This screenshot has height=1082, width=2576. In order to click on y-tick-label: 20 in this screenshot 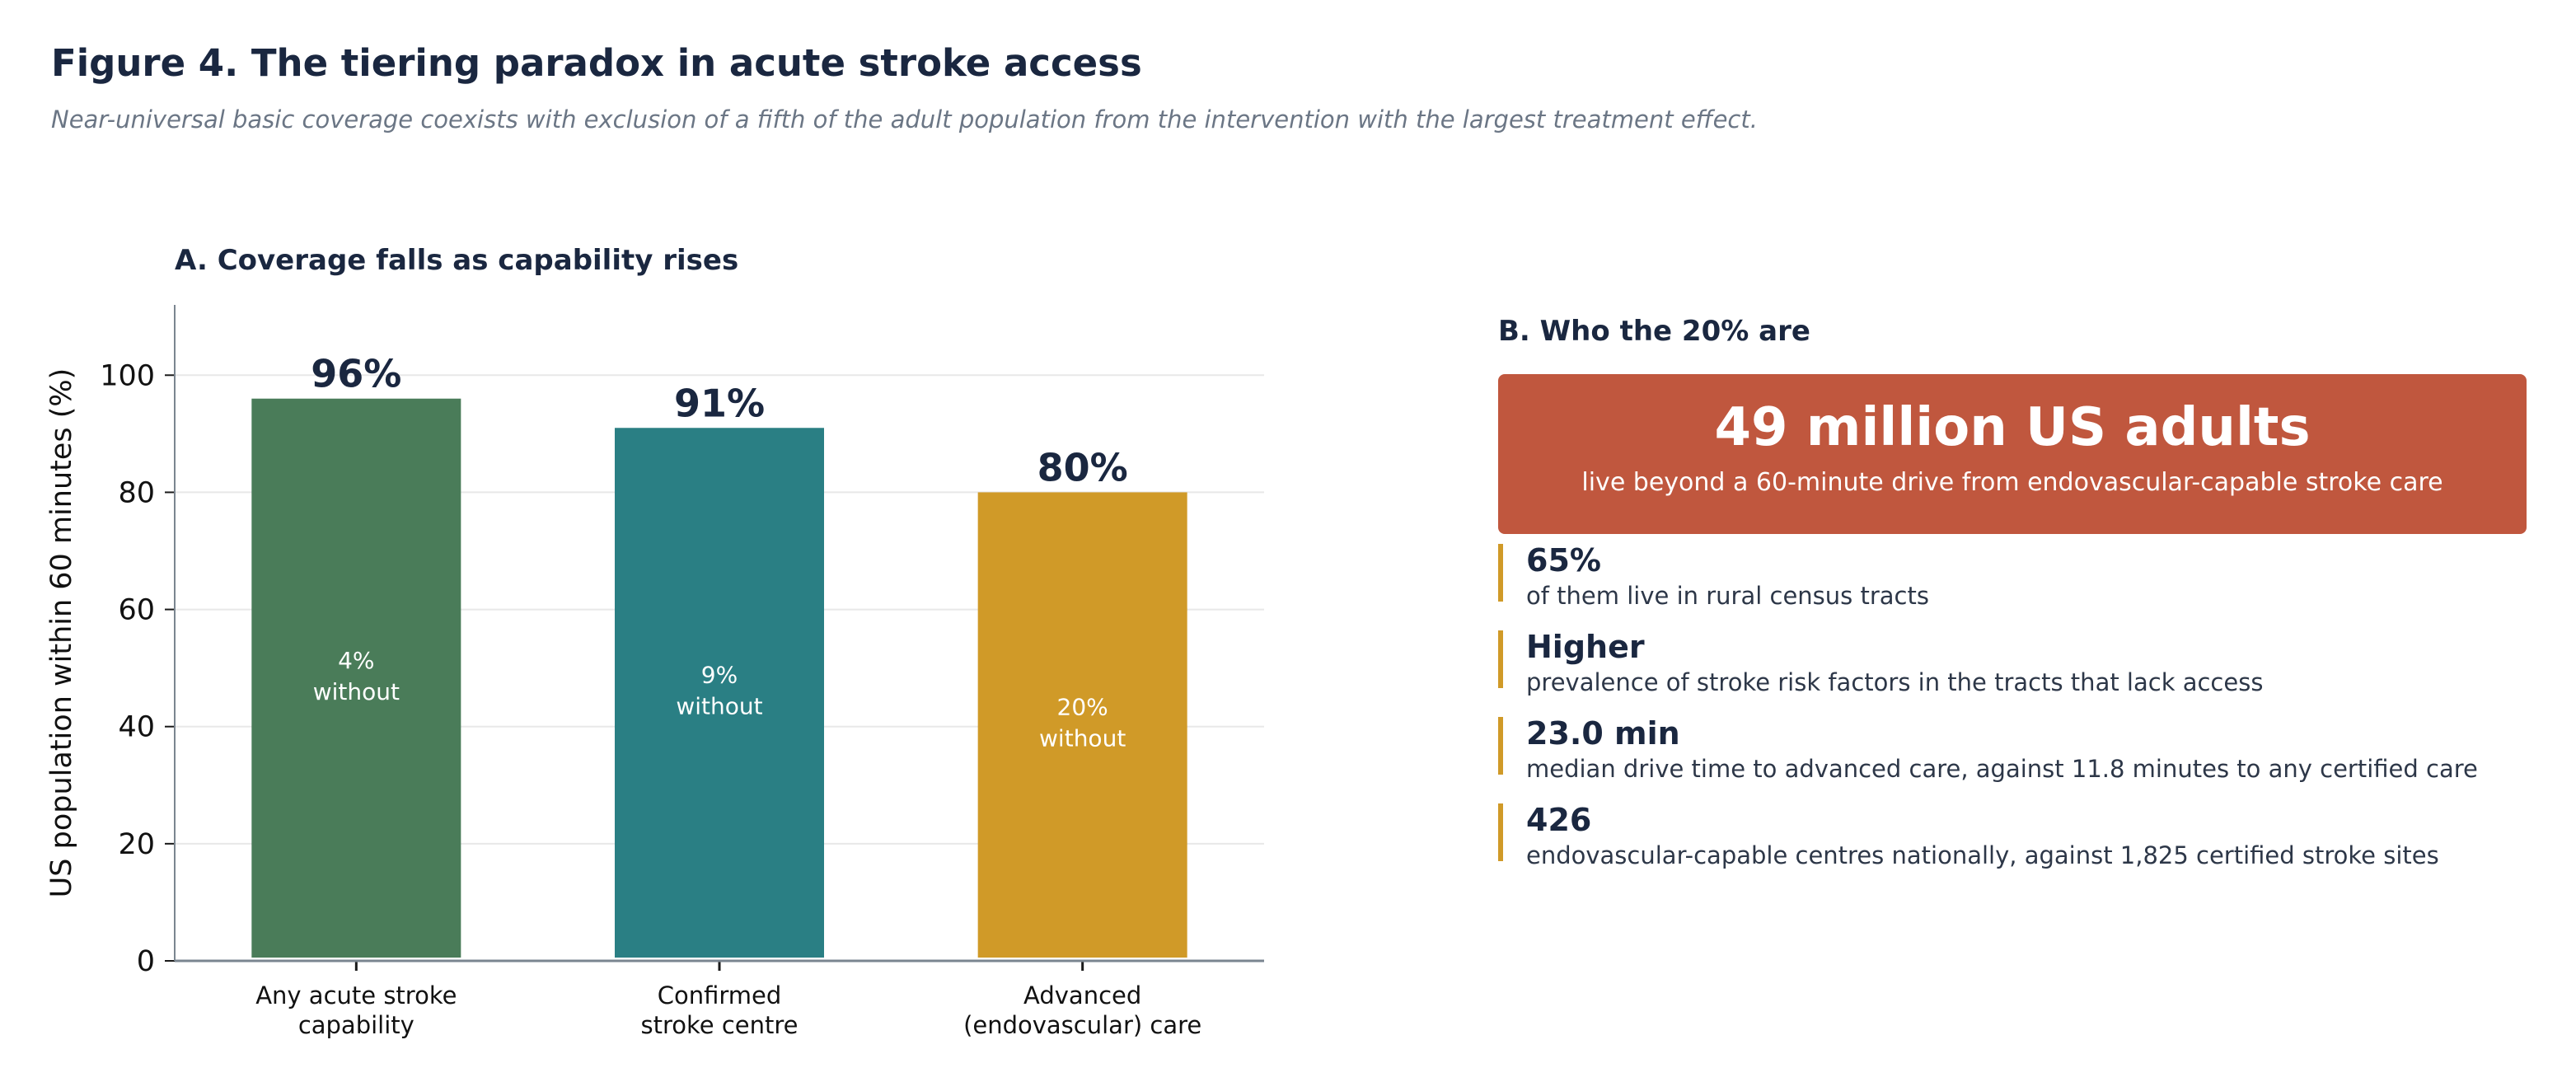, I will do `click(136, 844)`.